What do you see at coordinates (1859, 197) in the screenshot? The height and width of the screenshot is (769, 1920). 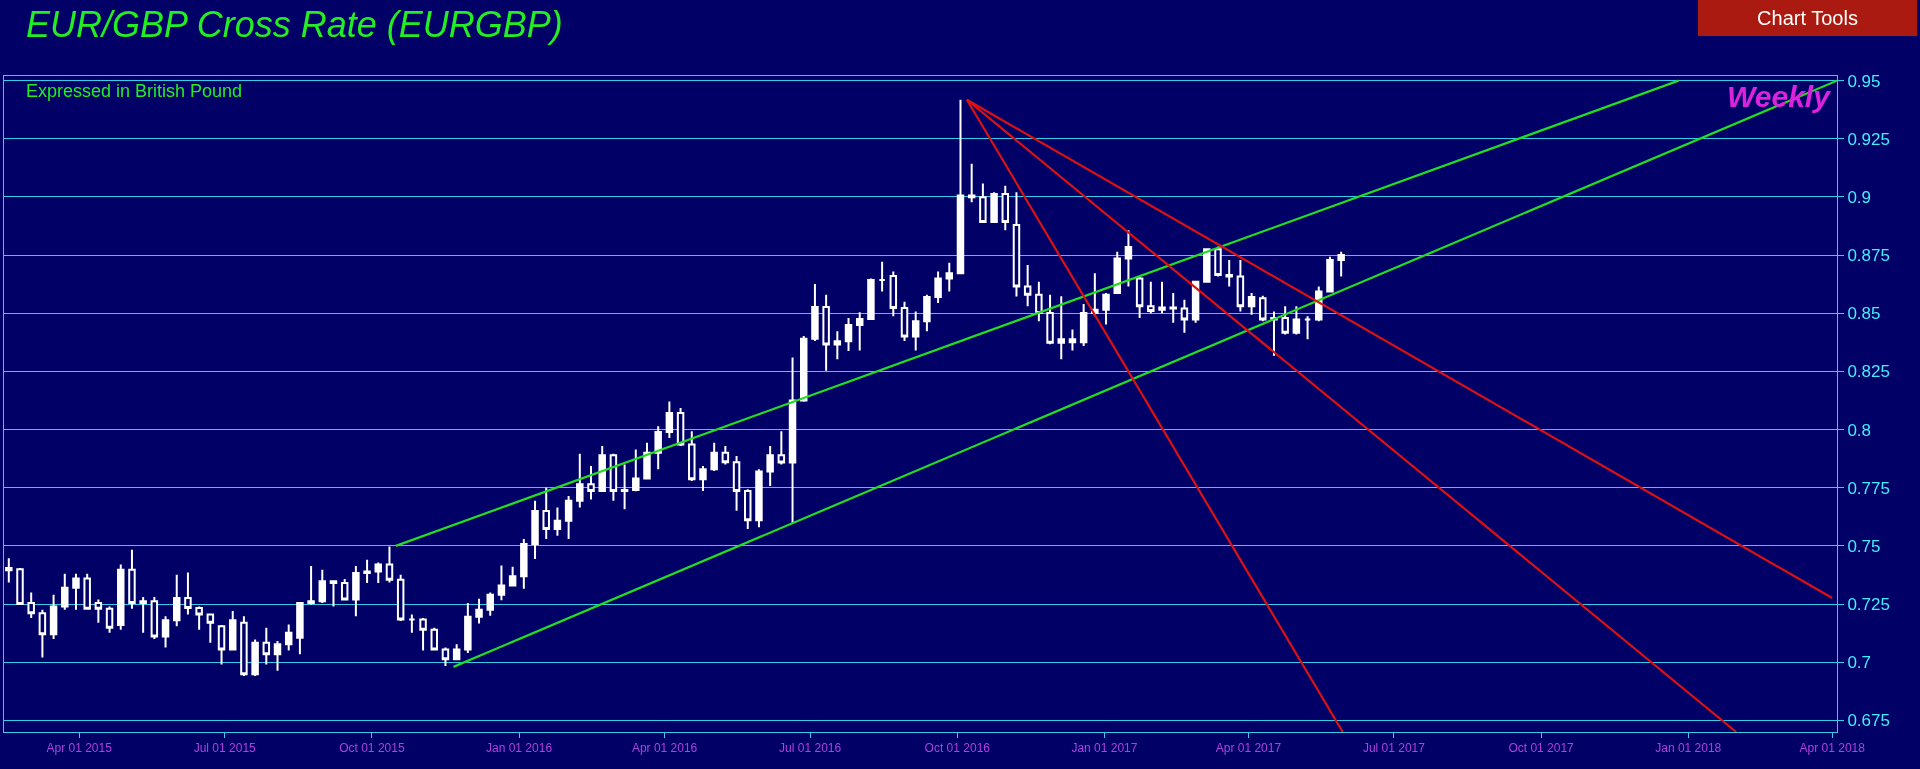 I see `y-tick-label: 0.9` at bounding box center [1859, 197].